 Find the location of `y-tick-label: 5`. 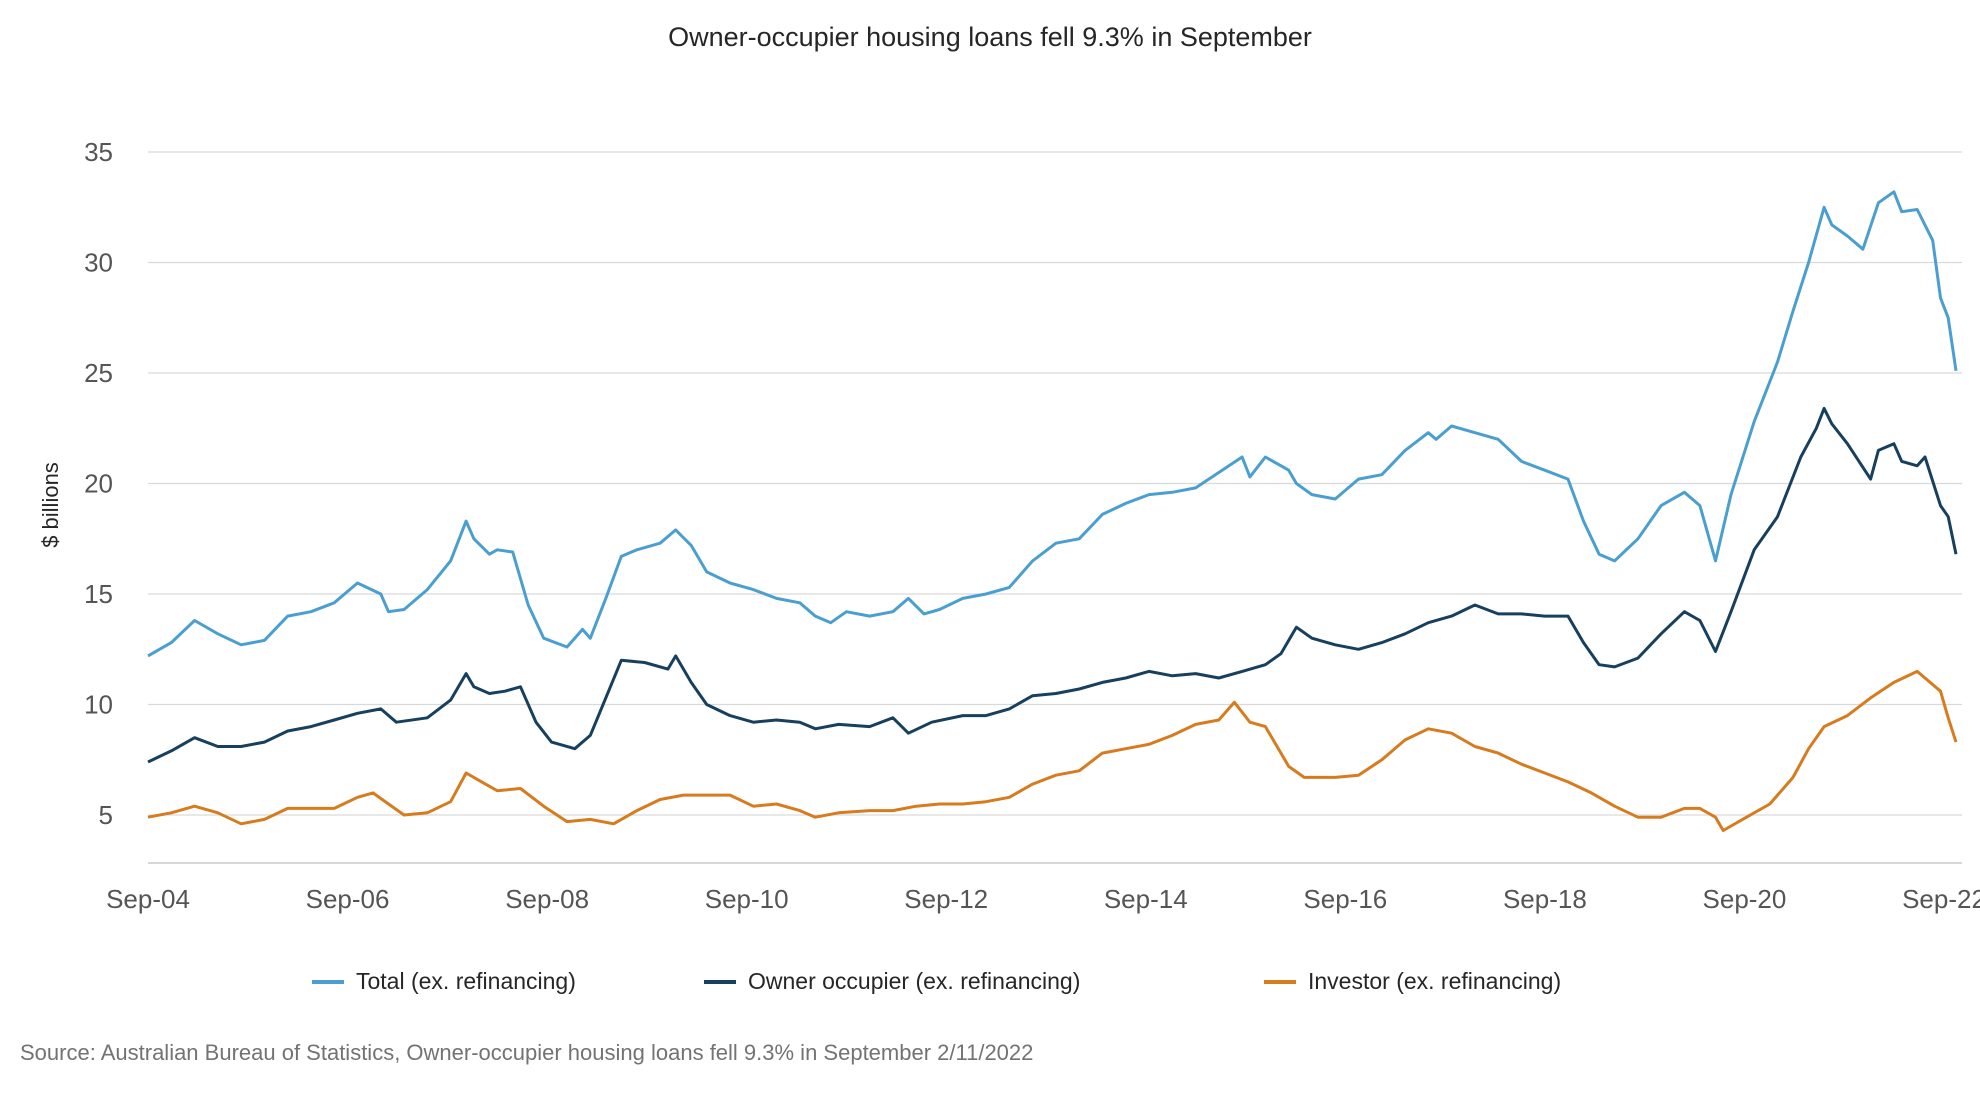

y-tick-label: 5 is located at coordinates (106, 815).